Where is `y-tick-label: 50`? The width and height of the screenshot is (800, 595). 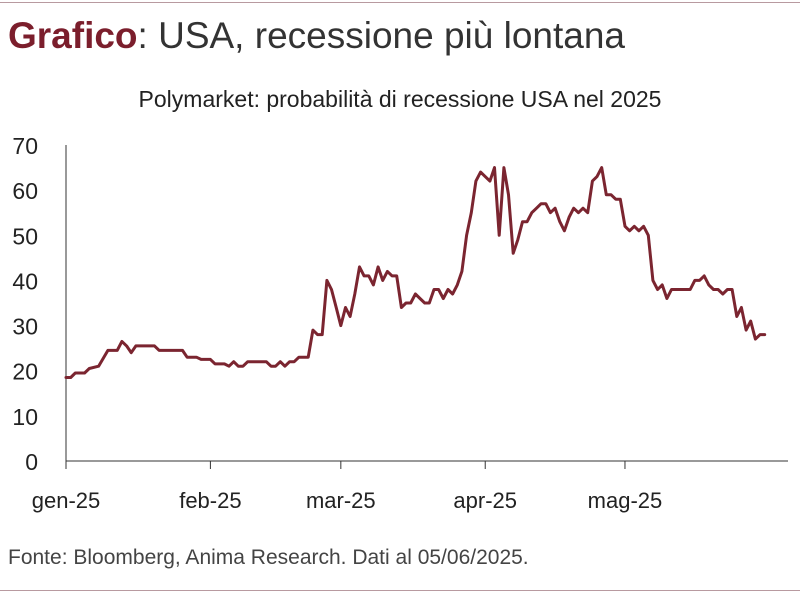 y-tick-label: 50 is located at coordinates (25, 236).